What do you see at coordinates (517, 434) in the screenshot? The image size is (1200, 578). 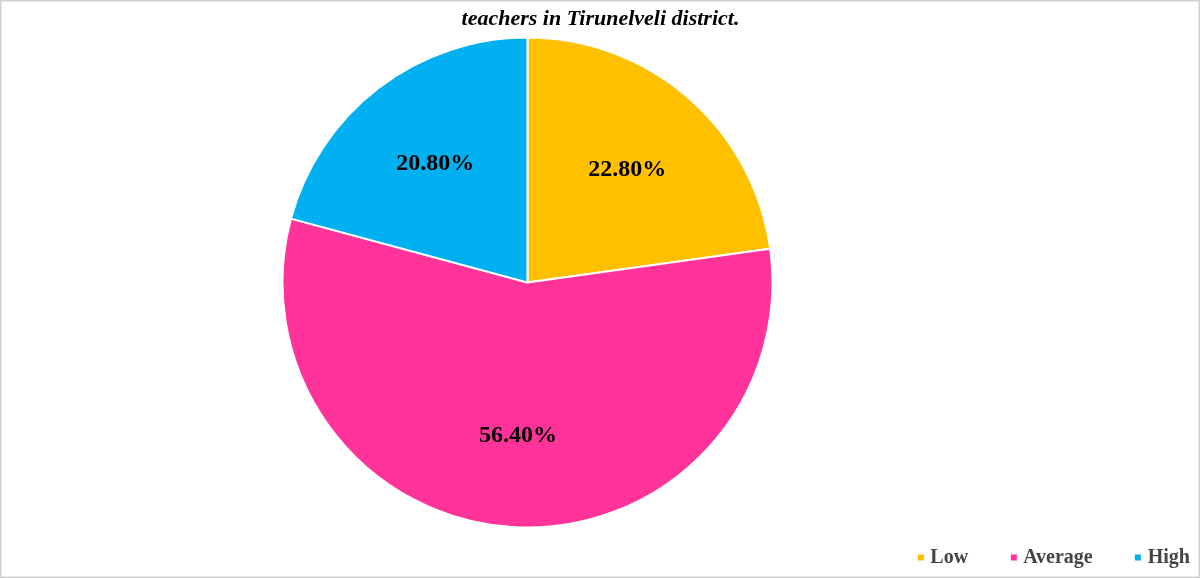 I see `data-label: 56.40%` at bounding box center [517, 434].